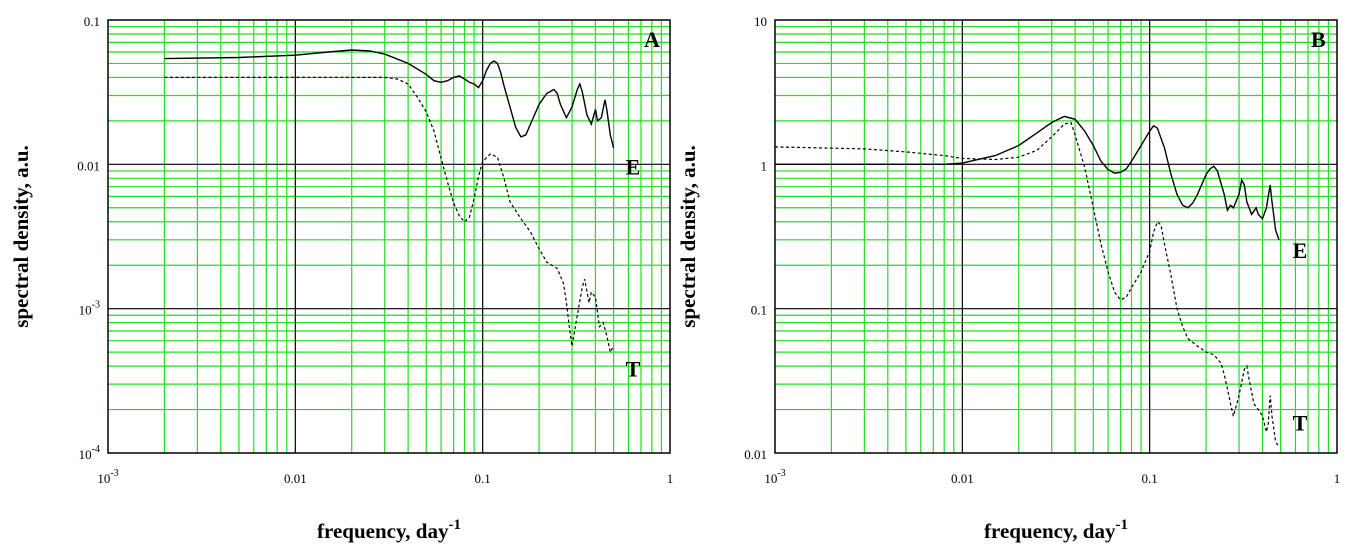 This screenshot has width=1347, height=544. Describe the element at coordinates (764, 165) in the screenshot. I see `y-tick-label: 1` at that location.